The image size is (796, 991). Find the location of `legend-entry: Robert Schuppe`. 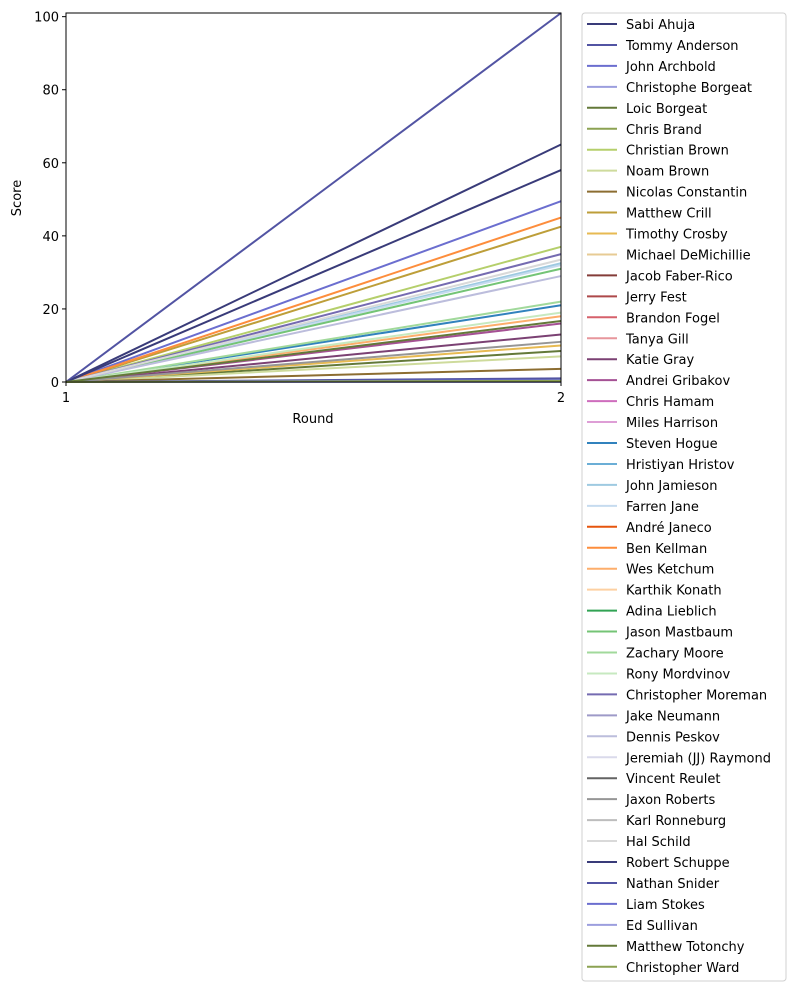

legend-entry: Robert Schuppe is located at coordinates (678, 863).